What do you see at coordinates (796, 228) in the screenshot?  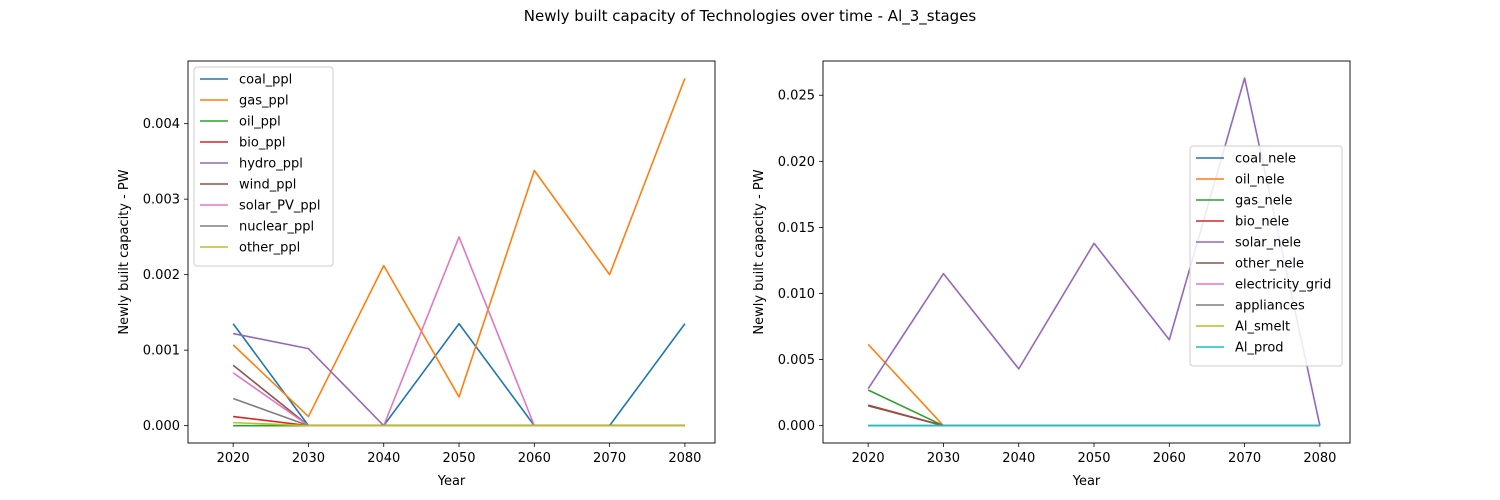 I see `y-tick-label: 0.015` at bounding box center [796, 228].